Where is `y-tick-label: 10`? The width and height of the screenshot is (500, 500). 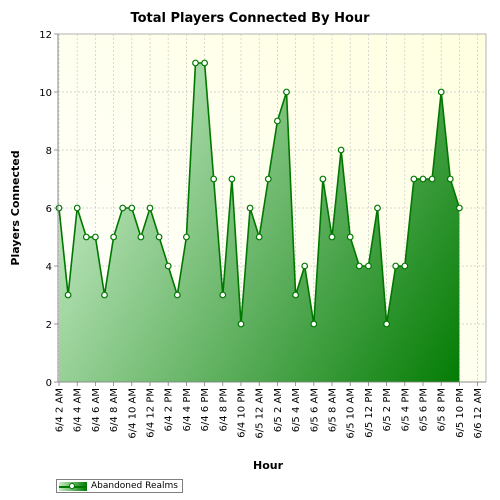
y-tick-label: 10 is located at coordinates (45, 93).